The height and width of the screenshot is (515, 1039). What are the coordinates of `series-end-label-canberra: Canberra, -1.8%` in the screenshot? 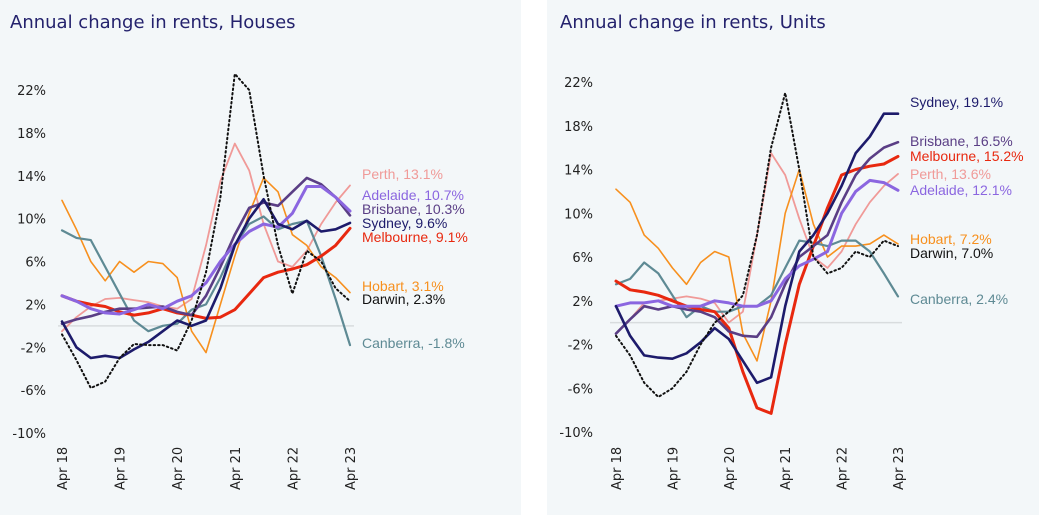 It's located at (413, 343).